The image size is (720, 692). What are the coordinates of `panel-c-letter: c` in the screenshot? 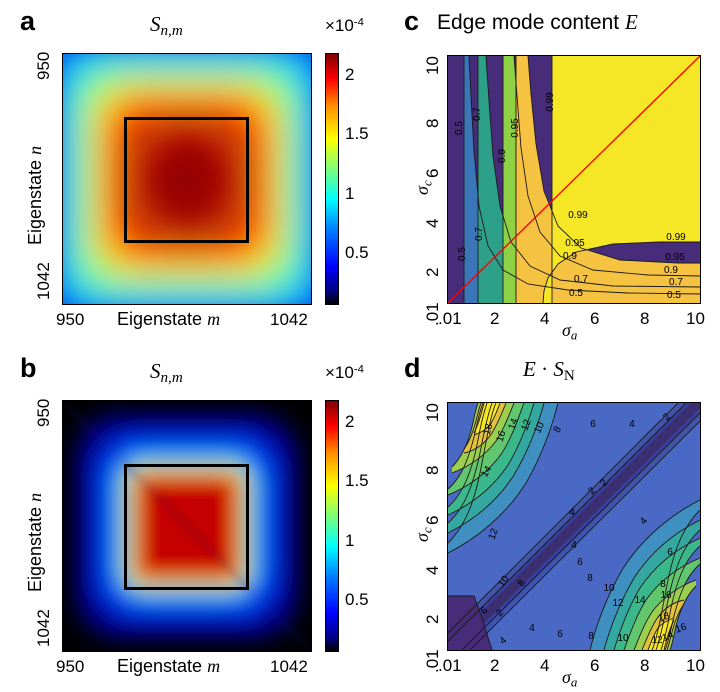 It's located at (412, 21).